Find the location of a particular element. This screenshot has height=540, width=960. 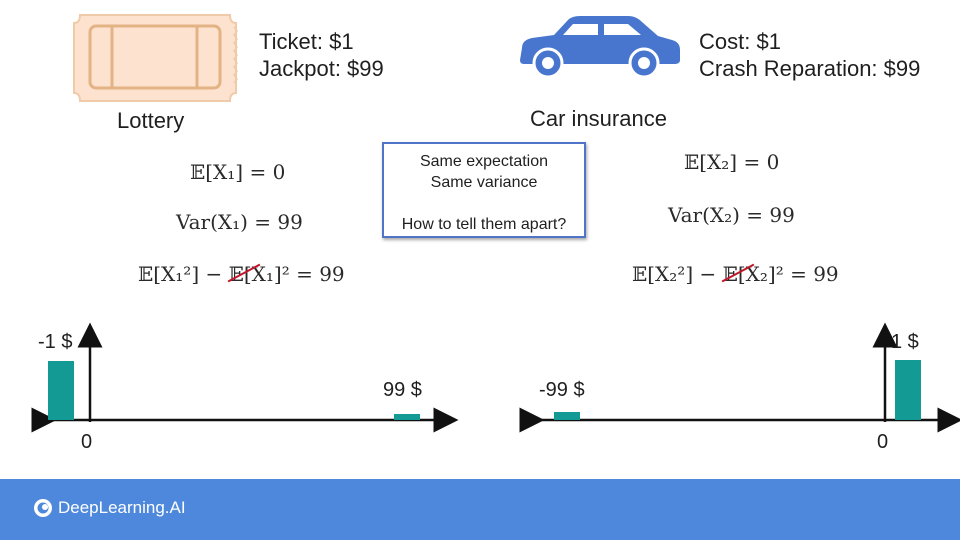

insurance-cost-text: Cost: $1 is located at coordinates (740, 41).